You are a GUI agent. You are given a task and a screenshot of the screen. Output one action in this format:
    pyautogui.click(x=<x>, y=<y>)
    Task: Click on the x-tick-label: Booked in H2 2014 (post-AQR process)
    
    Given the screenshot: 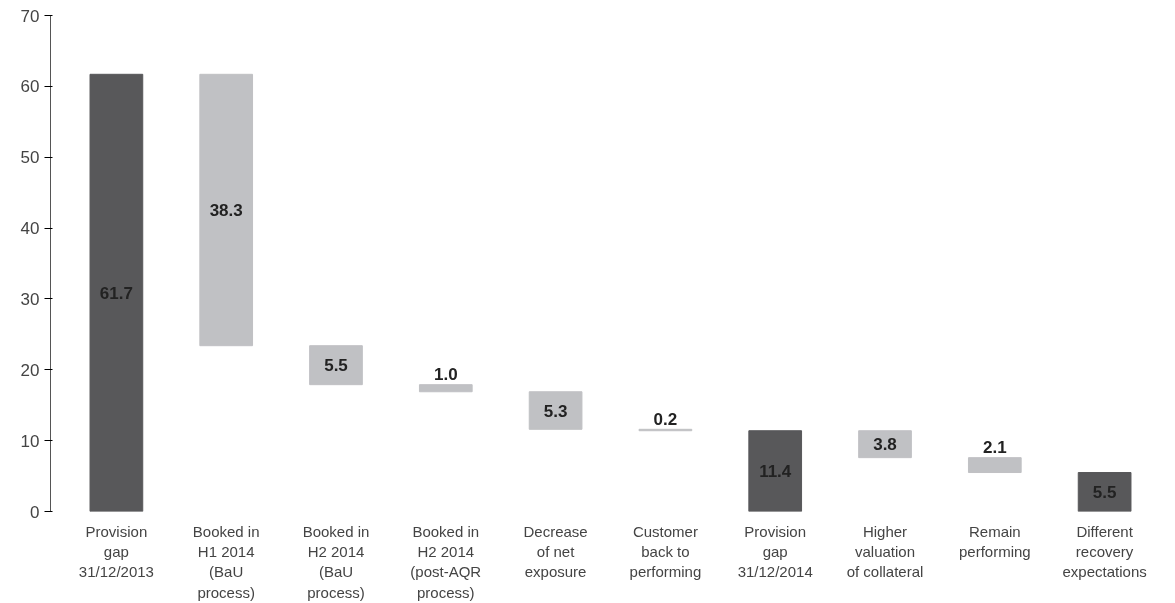 What is the action you would take?
    pyautogui.click(x=446, y=561)
    